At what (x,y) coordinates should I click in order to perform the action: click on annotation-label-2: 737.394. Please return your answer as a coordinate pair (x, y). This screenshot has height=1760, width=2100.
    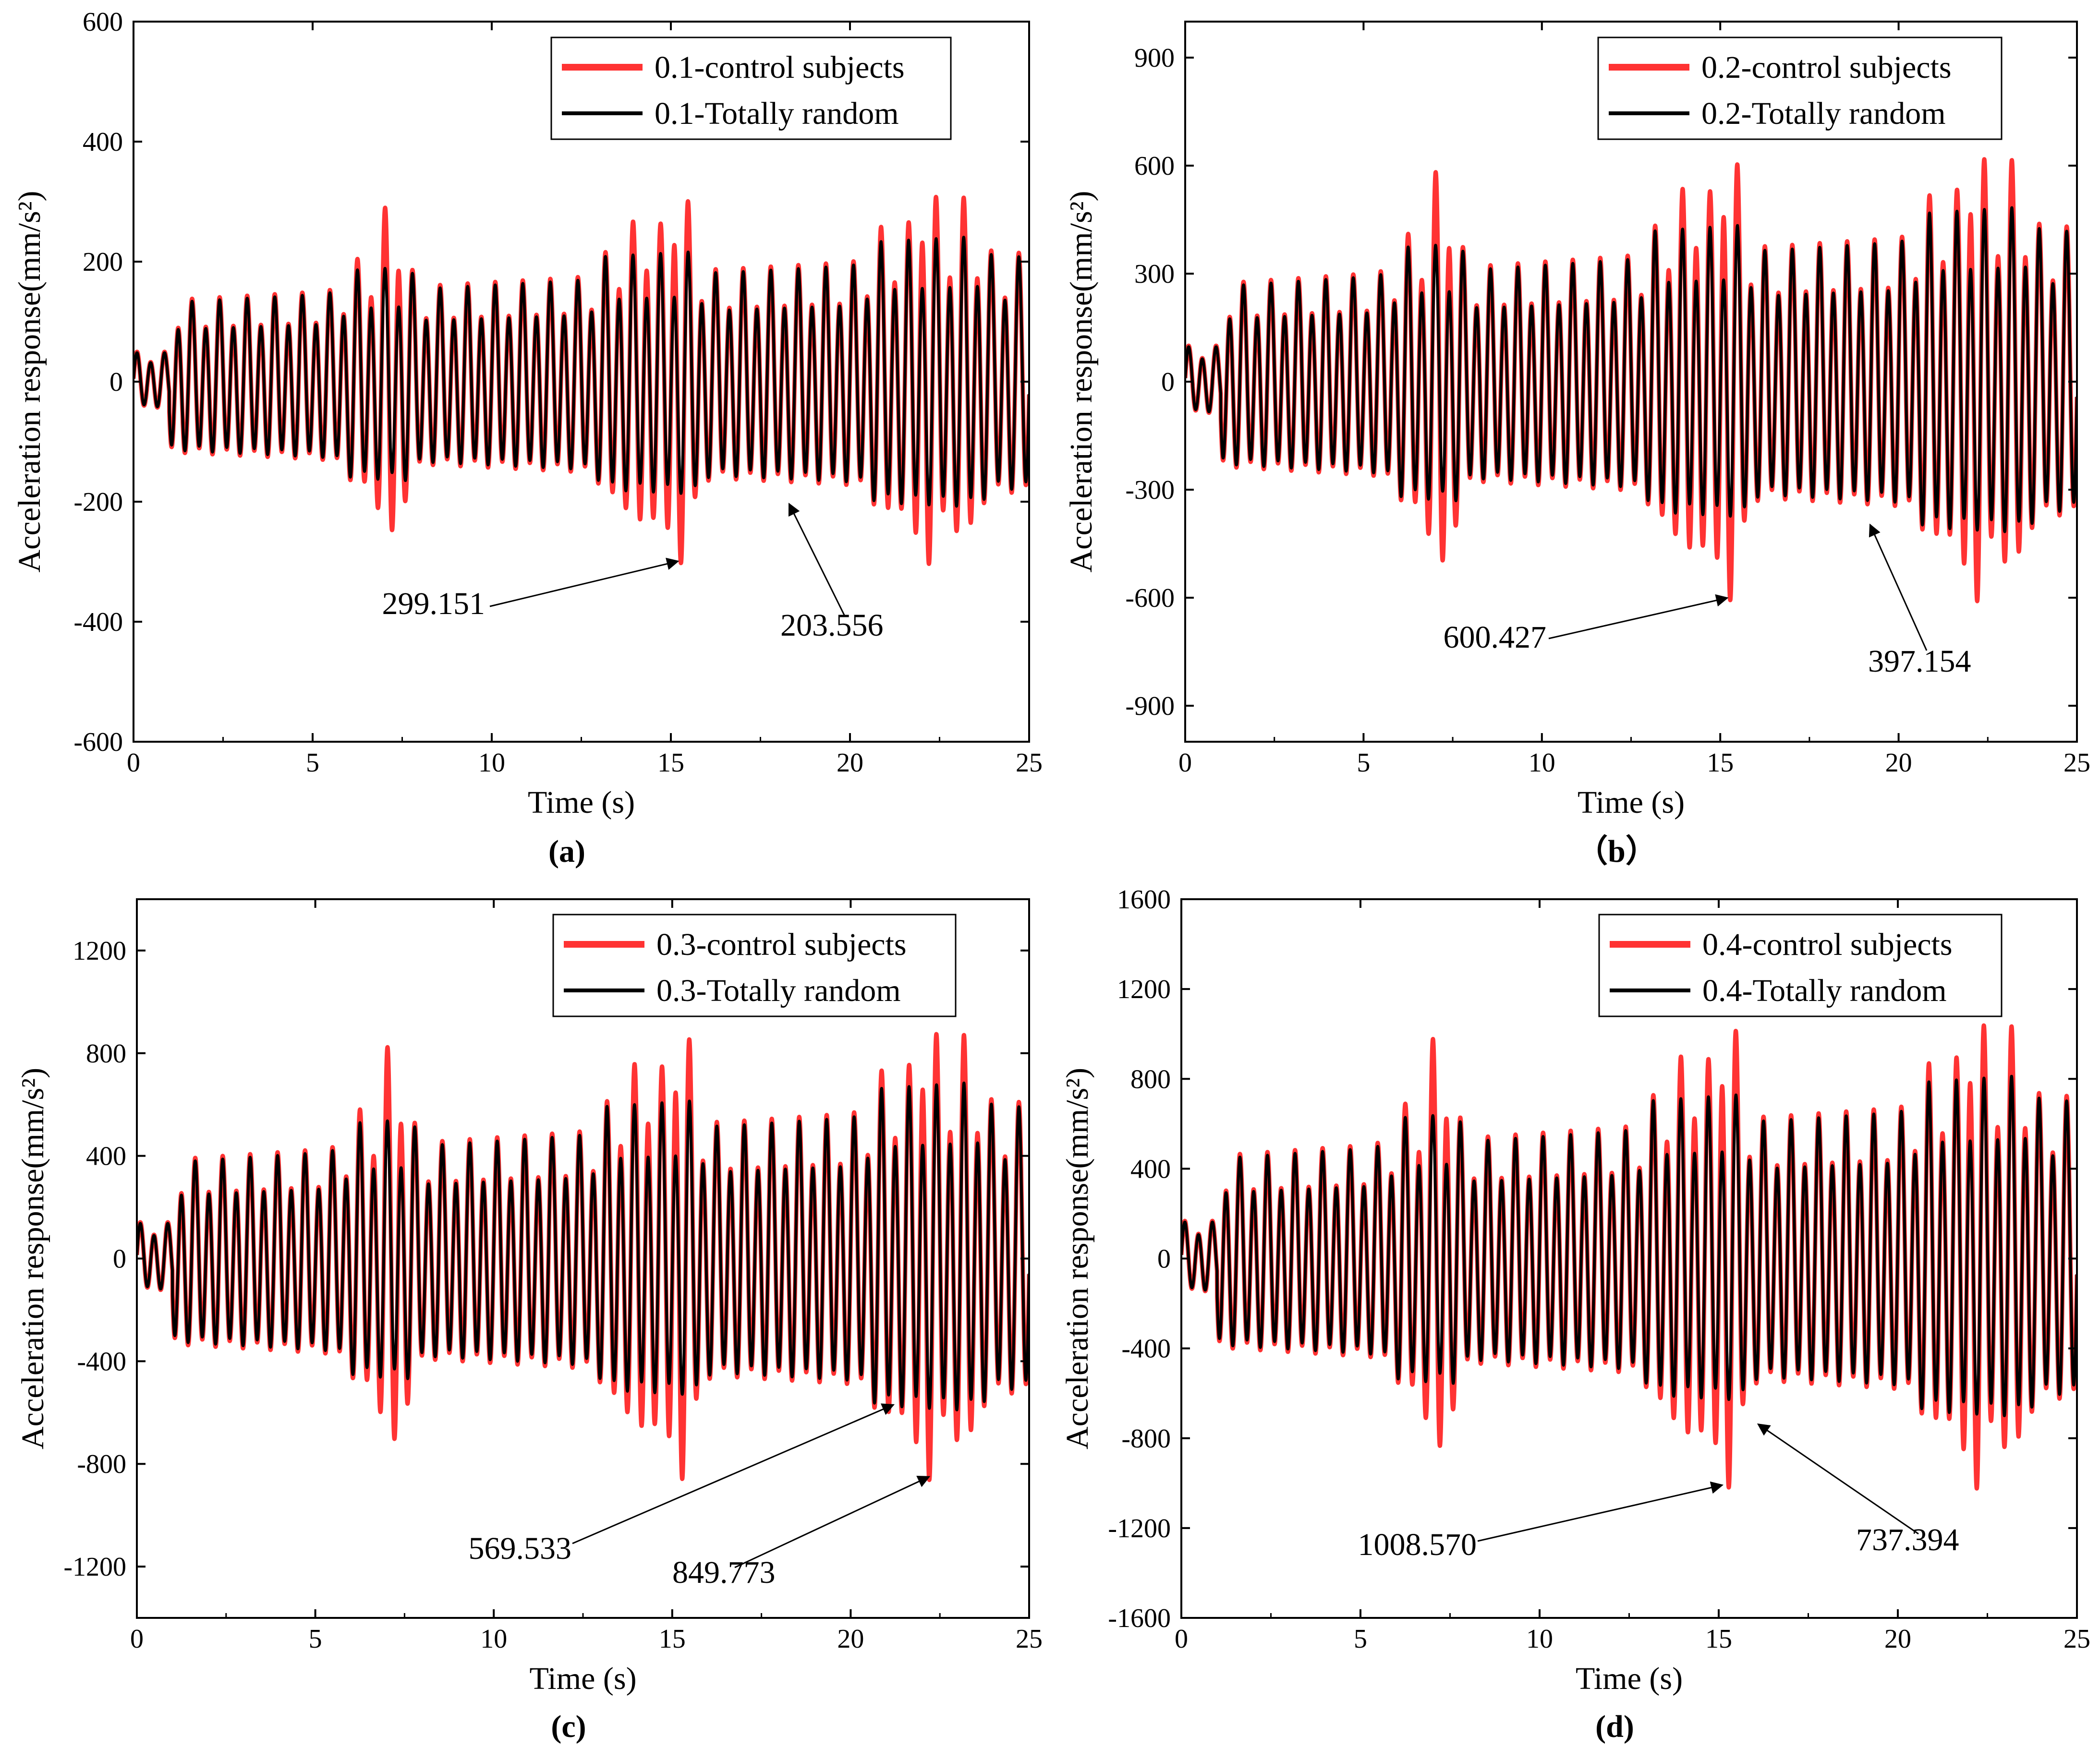
    Looking at the image, I should click on (1908, 1539).